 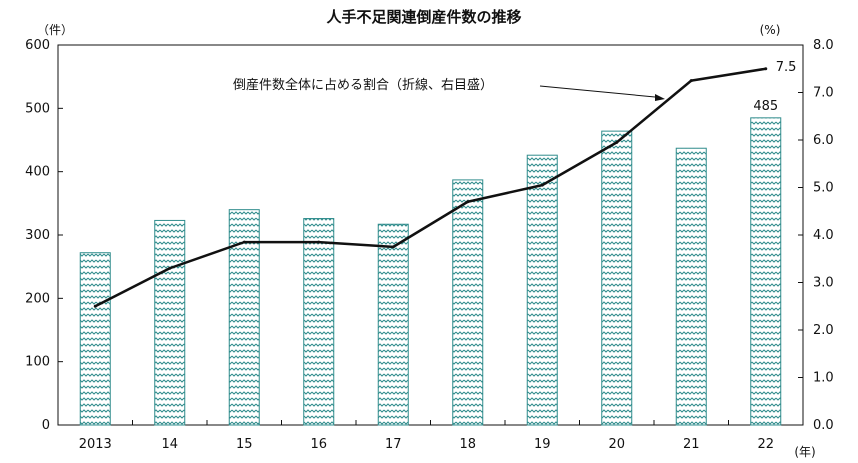 I want to click on x-tick-label: 2013, so click(x=95, y=444).